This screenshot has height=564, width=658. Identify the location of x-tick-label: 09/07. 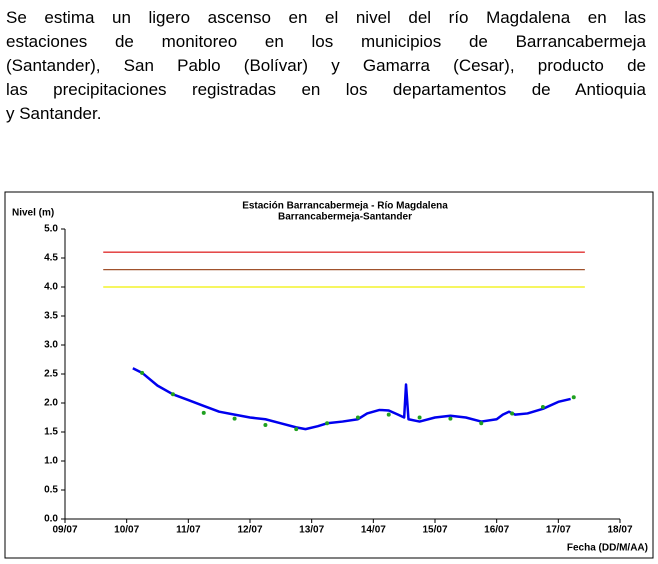
(64, 530).